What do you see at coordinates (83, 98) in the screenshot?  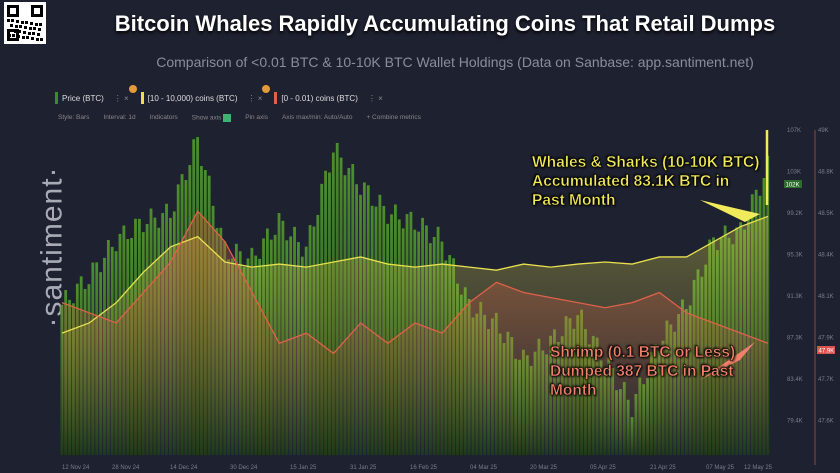 I see `legend-label: Price (BTC)` at bounding box center [83, 98].